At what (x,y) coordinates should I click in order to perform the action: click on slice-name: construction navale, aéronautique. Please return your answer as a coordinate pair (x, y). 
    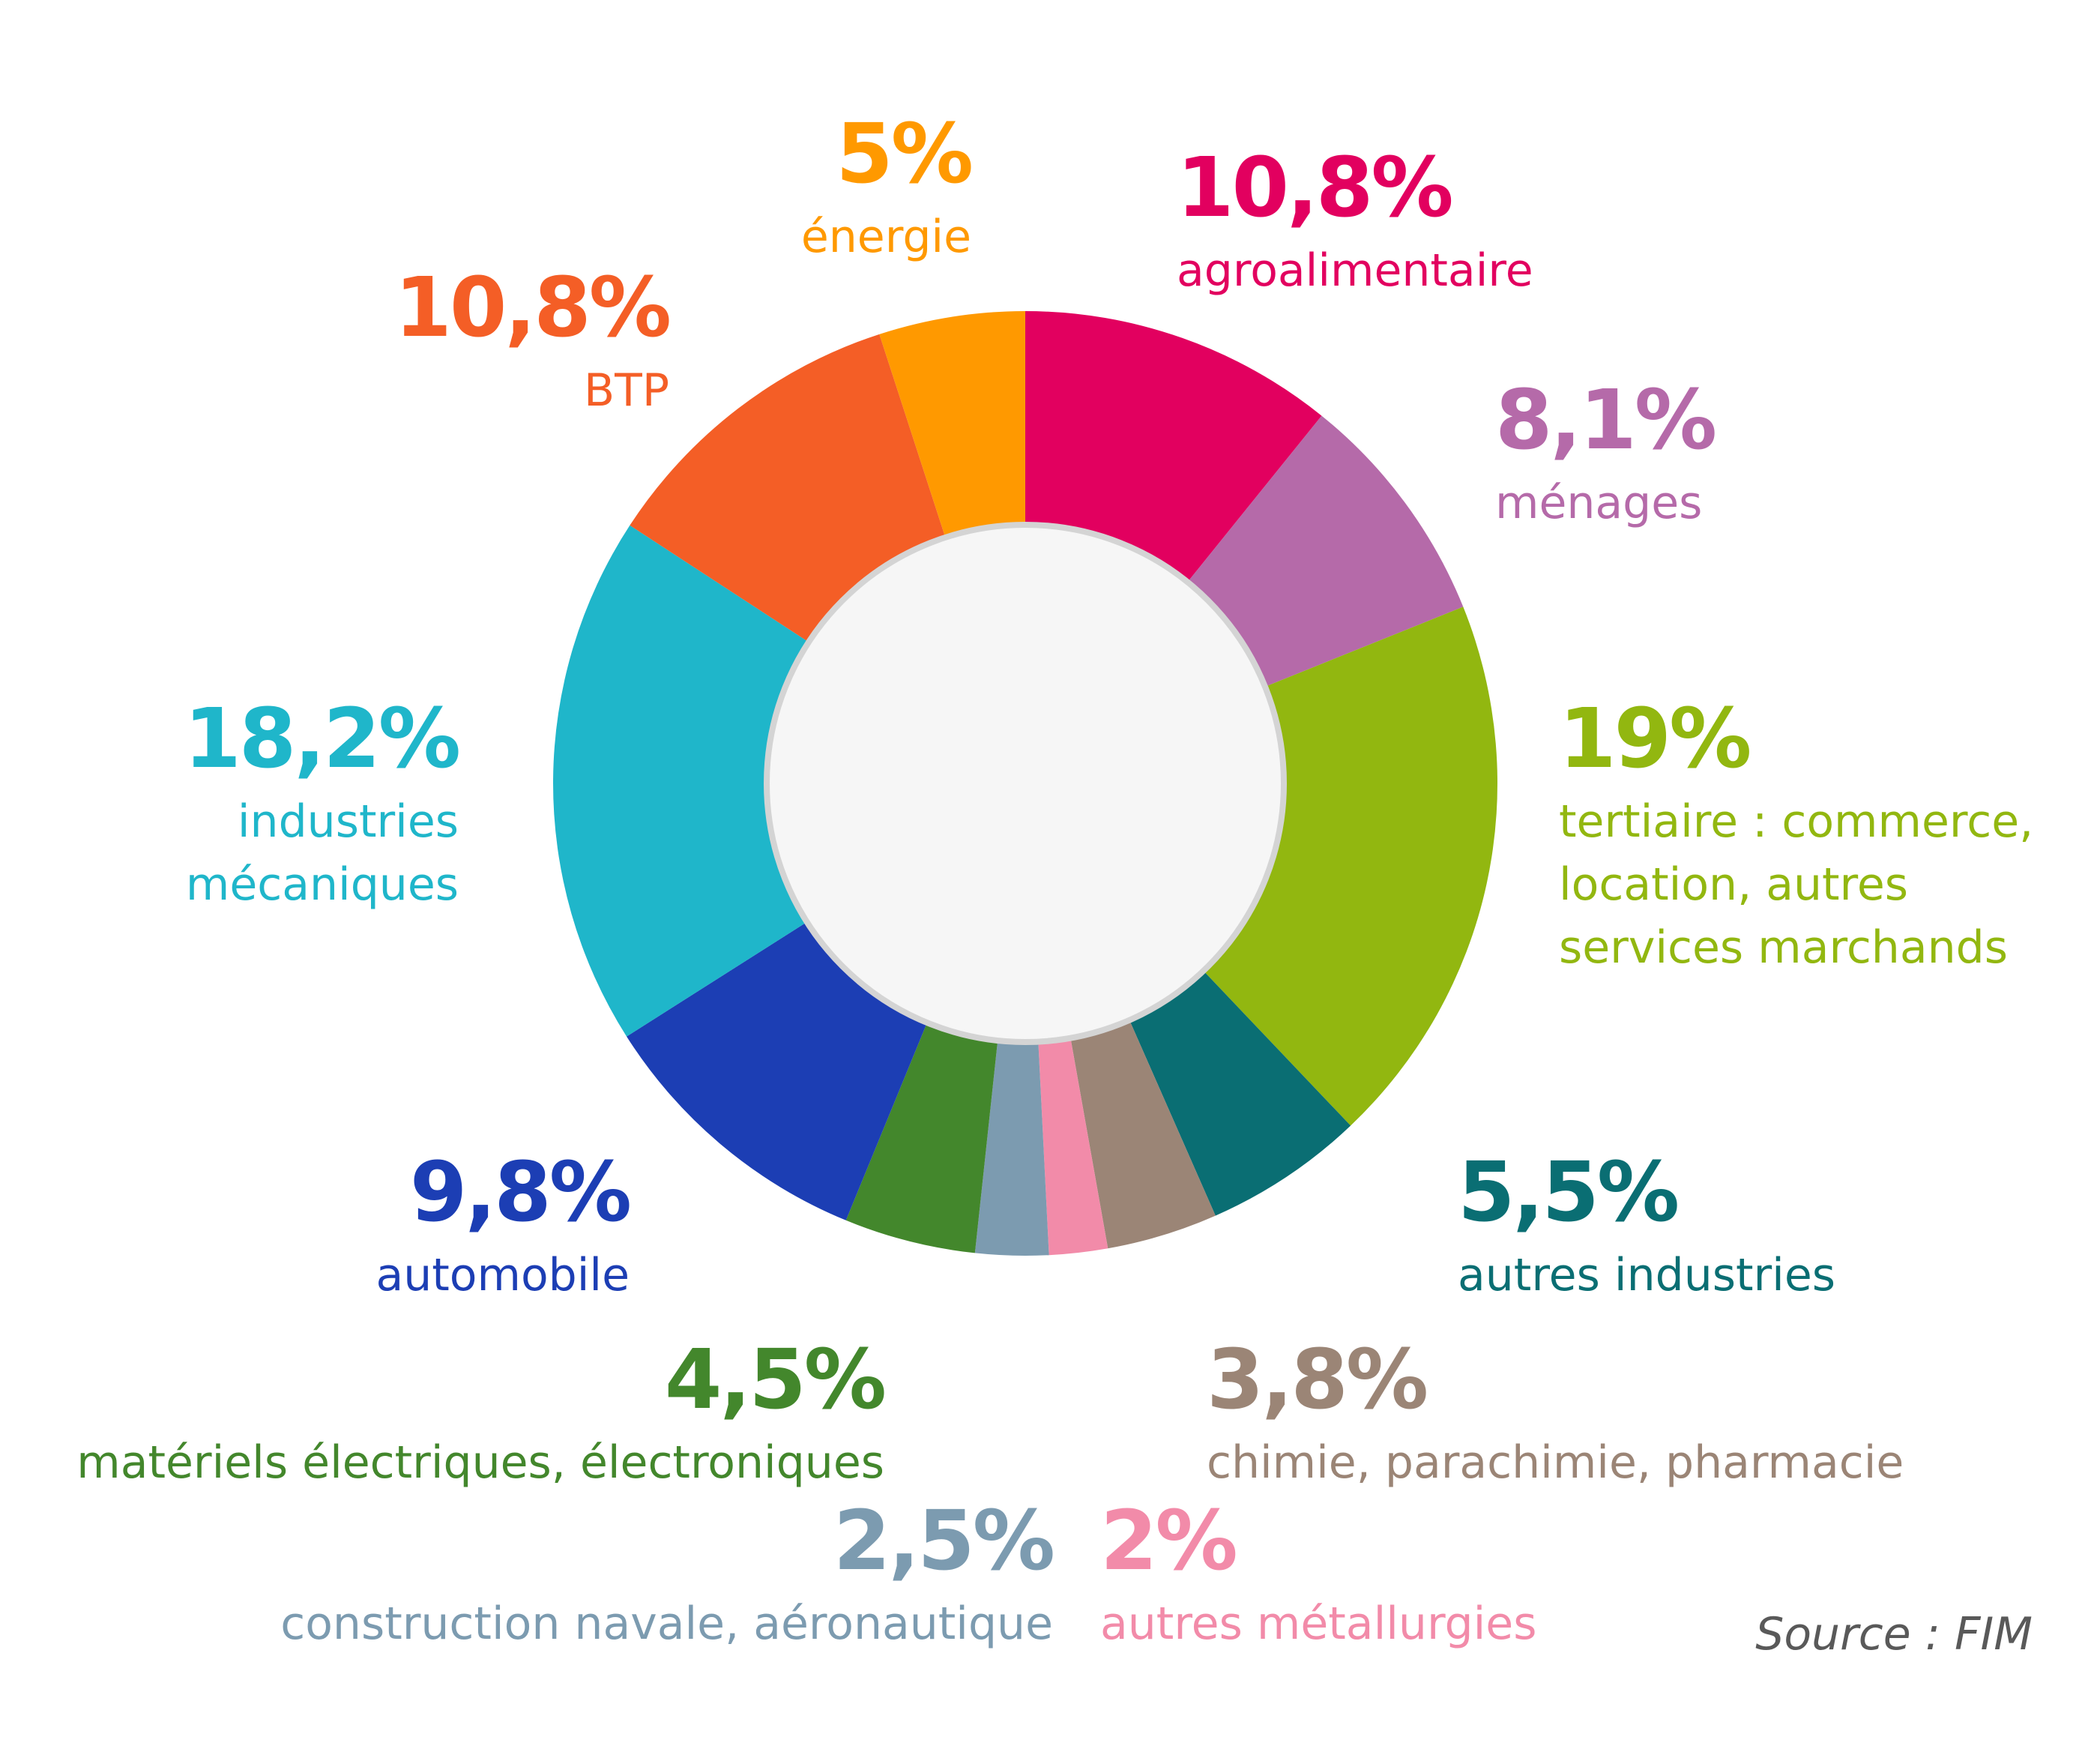
    Looking at the image, I should click on (666, 1624).